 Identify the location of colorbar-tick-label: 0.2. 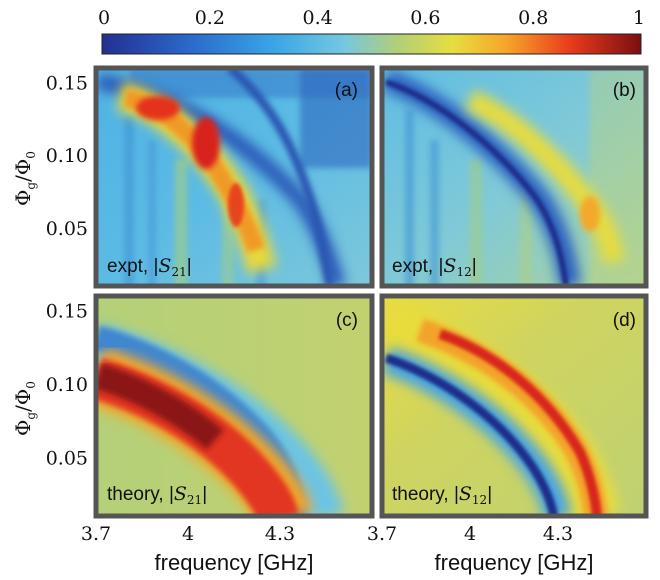
(210, 18).